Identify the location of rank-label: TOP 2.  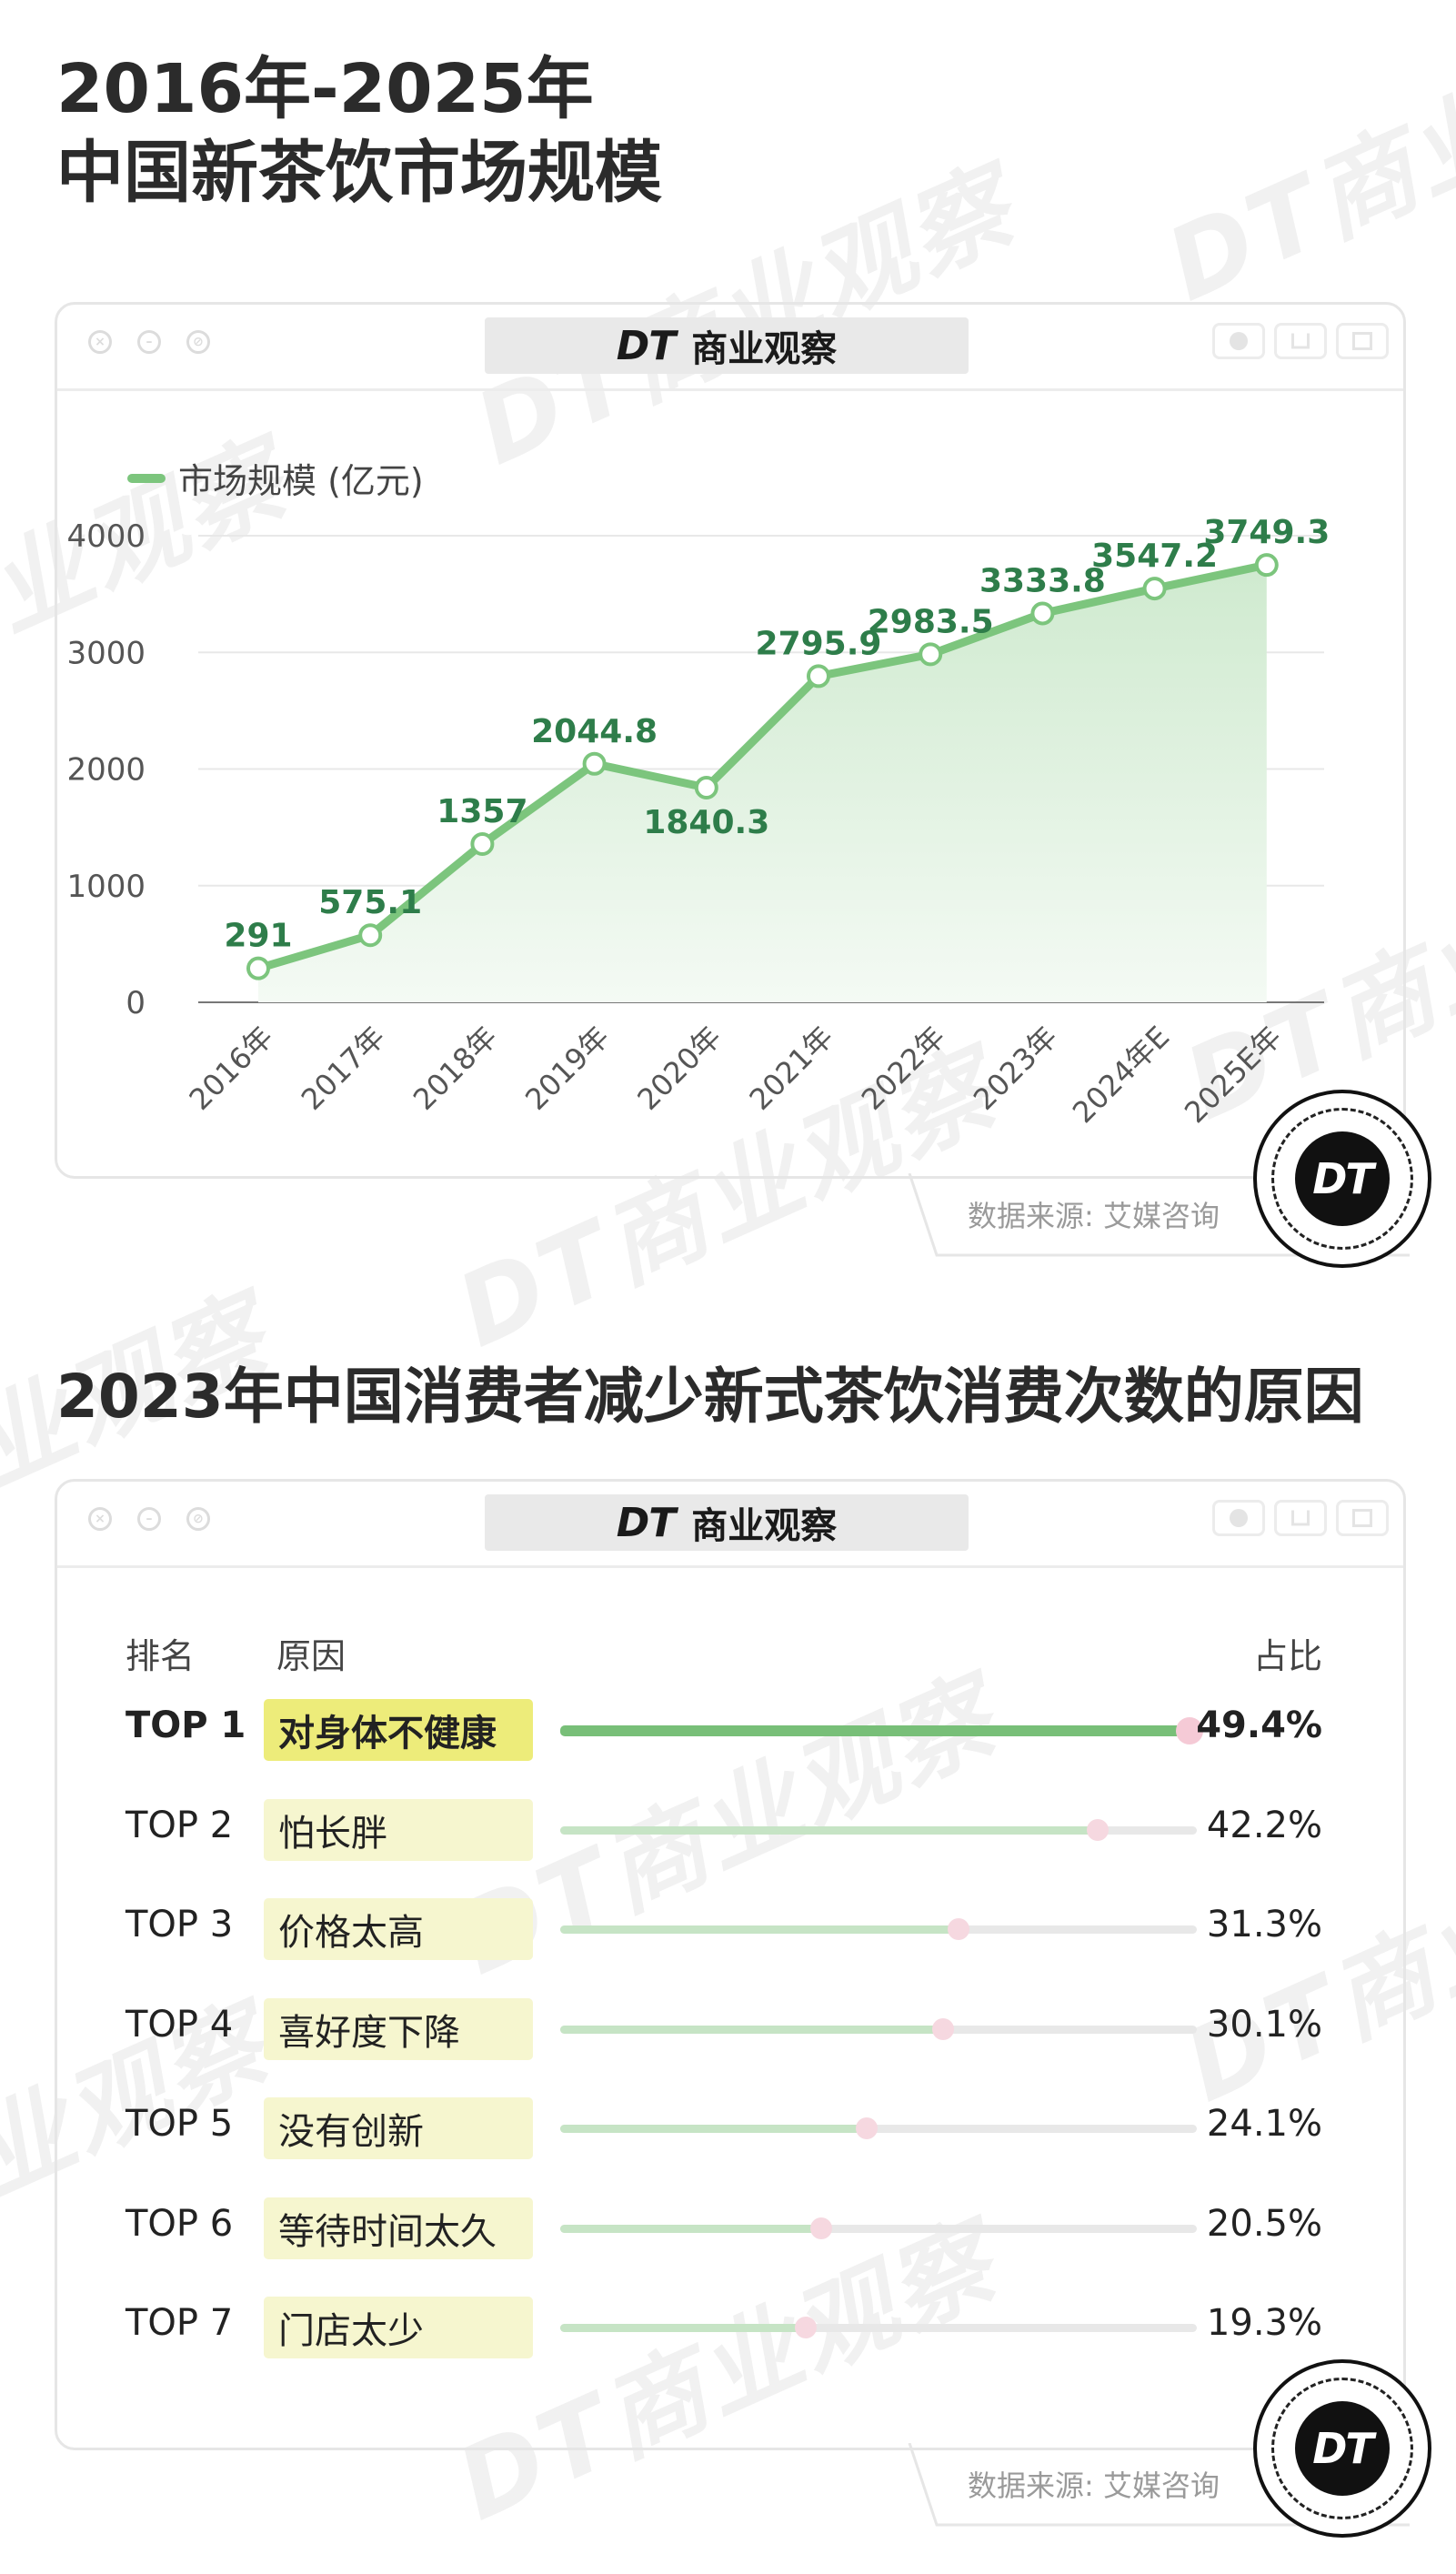
(180, 1825).